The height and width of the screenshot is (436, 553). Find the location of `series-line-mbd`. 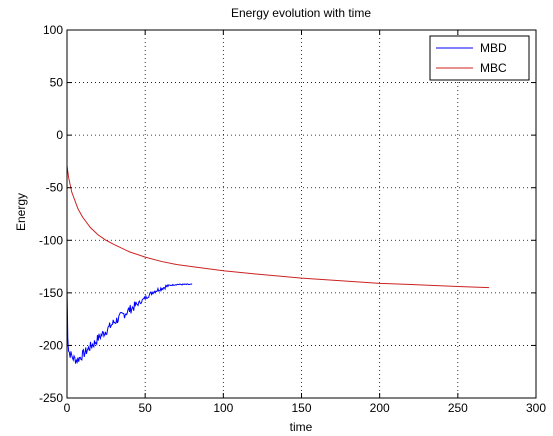

series-line-mbd is located at coordinates (129, 323).